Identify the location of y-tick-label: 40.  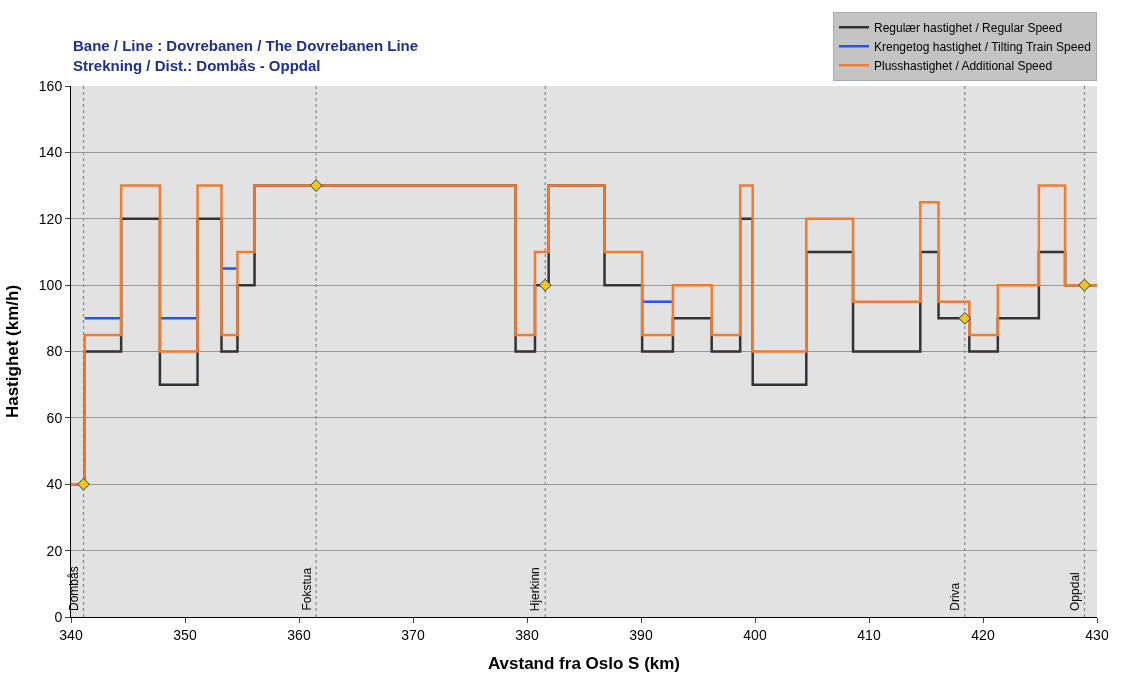
(54, 484).